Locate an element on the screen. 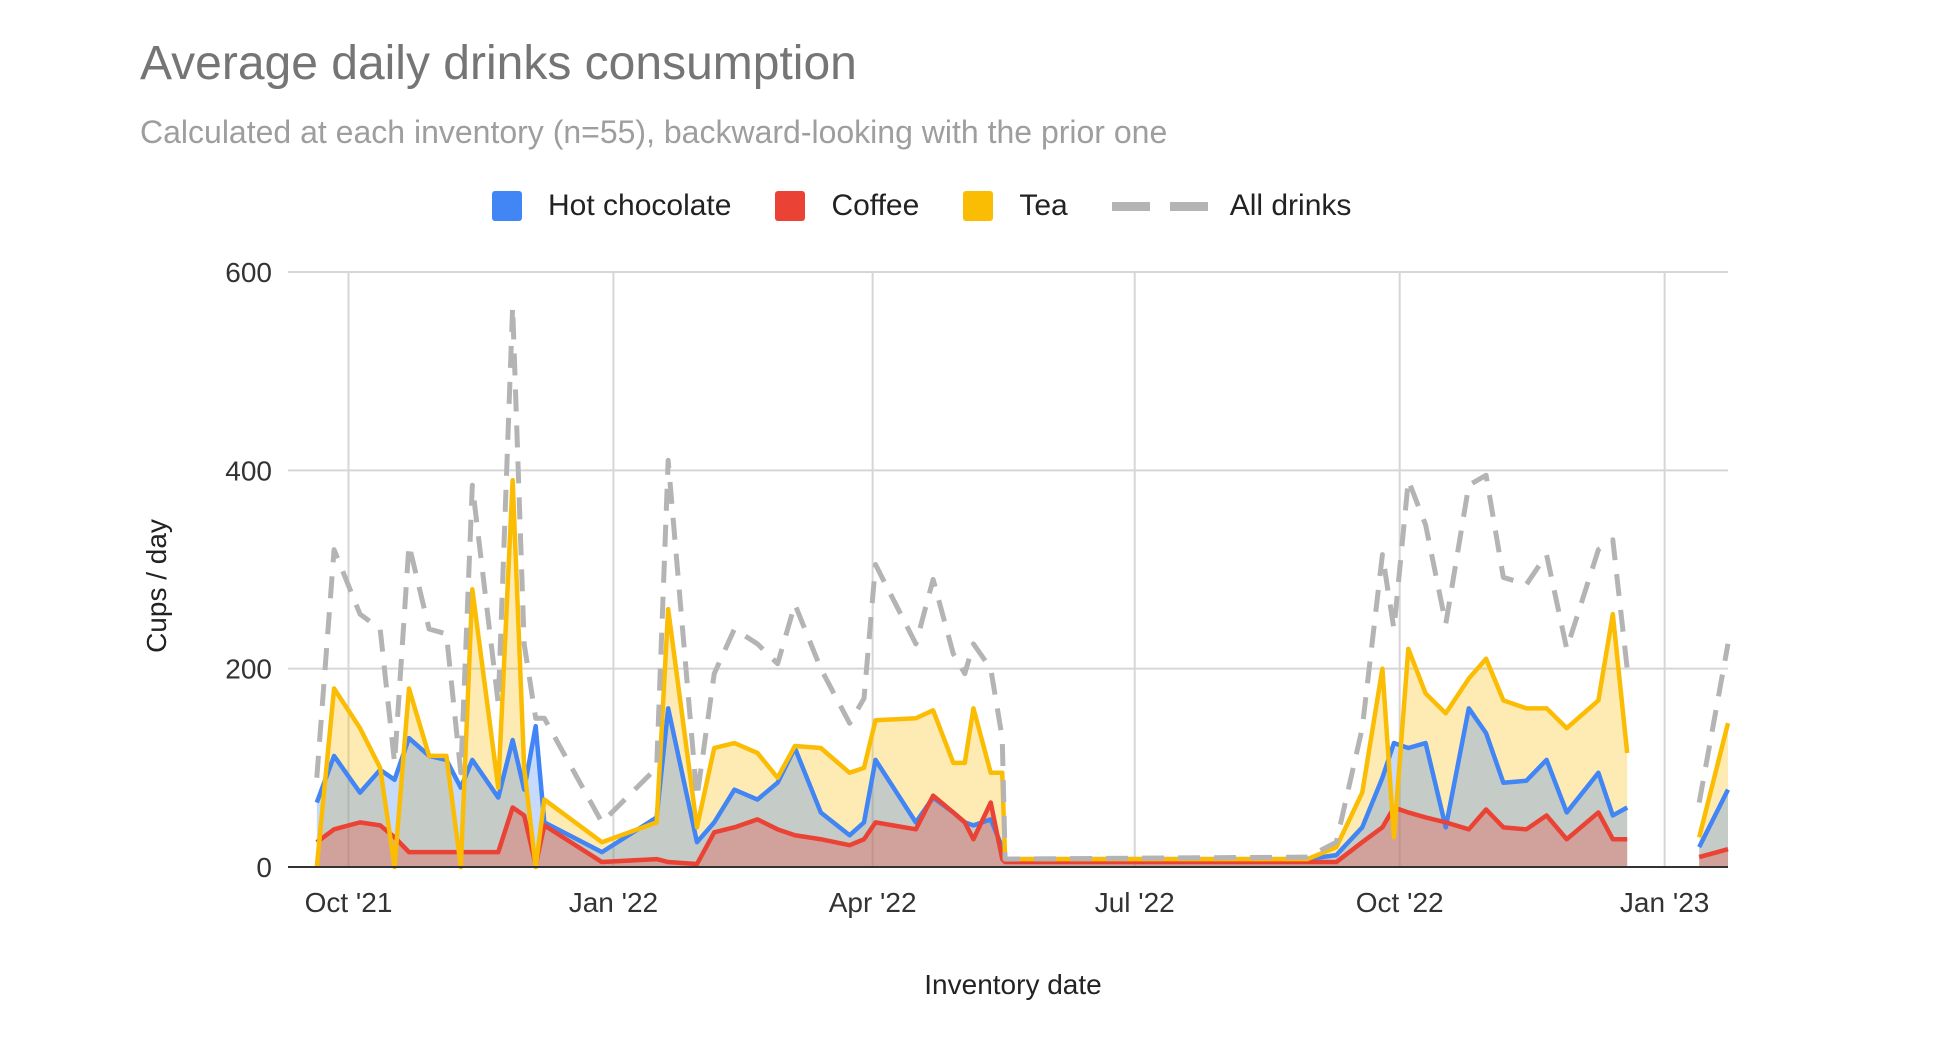 The width and height of the screenshot is (1938, 1054). legend-item-tea: Tea is located at coordinates (1015, 206).